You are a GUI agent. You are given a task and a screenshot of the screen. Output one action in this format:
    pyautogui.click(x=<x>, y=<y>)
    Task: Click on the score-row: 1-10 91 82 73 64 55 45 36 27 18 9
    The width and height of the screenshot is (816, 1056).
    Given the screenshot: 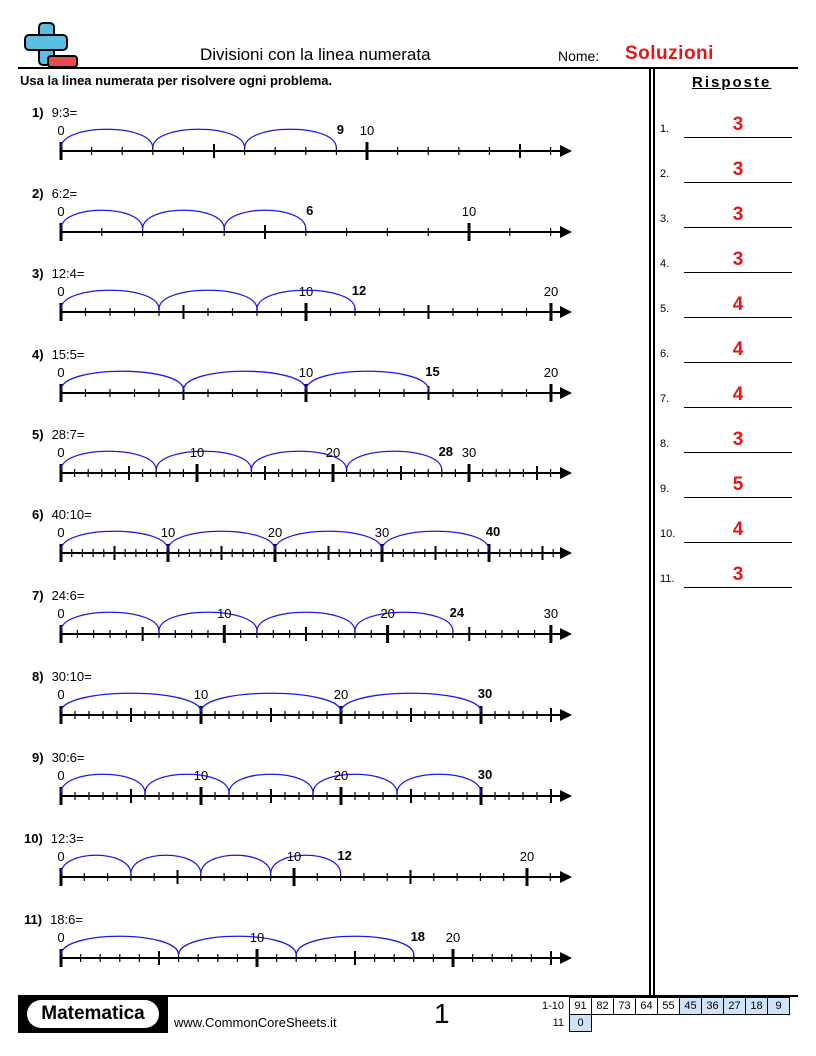 What is the action you would take?
    pyautogui.click(x=659, y=1006)
    